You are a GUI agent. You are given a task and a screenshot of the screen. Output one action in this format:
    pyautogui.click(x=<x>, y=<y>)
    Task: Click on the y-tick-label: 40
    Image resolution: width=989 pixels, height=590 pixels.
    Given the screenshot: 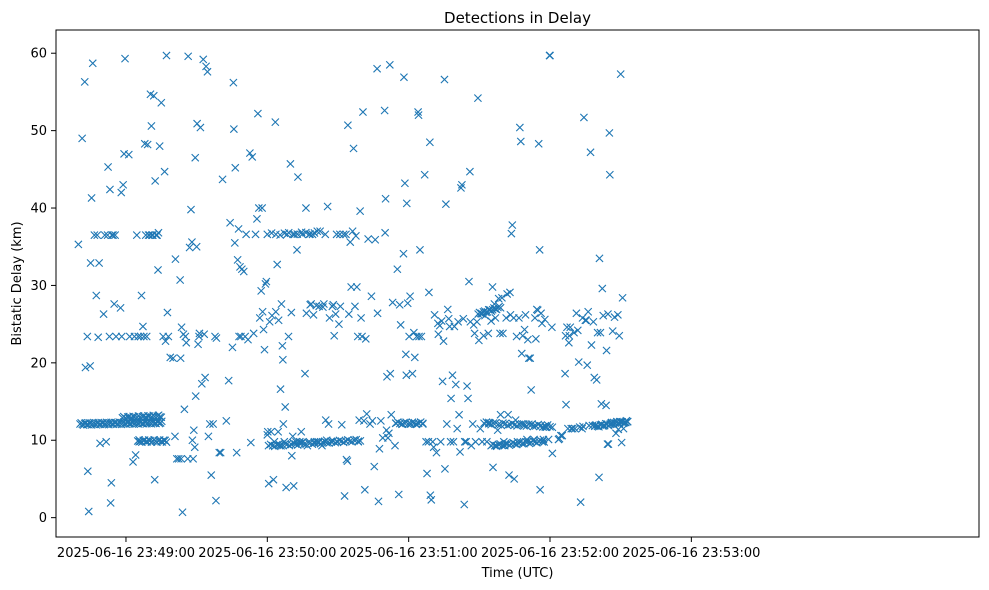 What is the action you would take?
    pyautogui.click(x=38, y=209)
    